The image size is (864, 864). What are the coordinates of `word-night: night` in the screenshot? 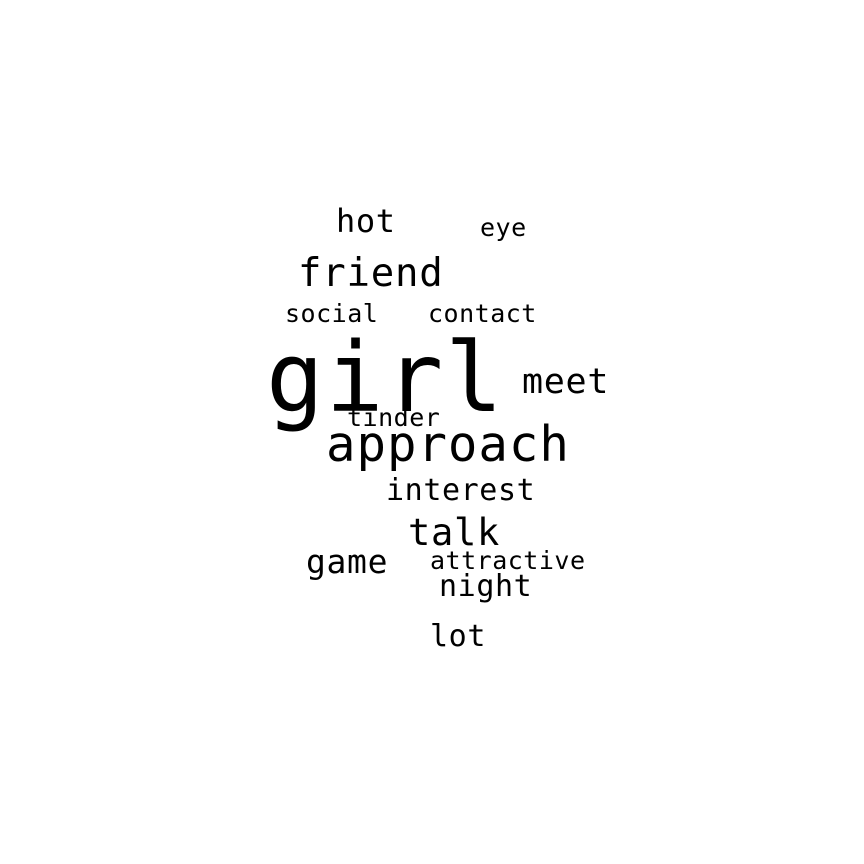 It's located at (486, 586).